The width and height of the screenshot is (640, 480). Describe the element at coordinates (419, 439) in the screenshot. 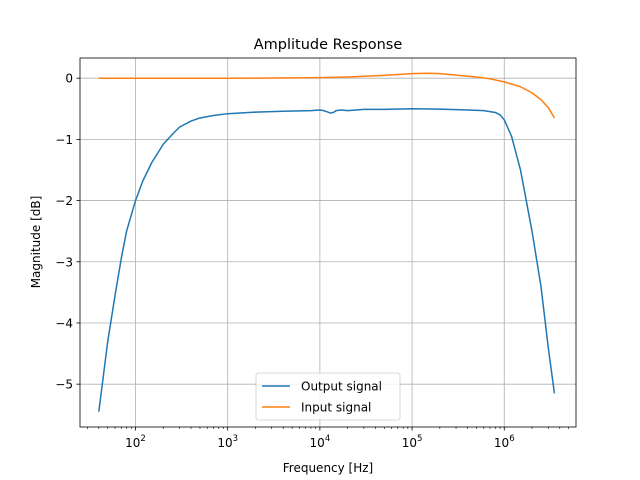

I see `x-tick-exponent: 5` at that location.